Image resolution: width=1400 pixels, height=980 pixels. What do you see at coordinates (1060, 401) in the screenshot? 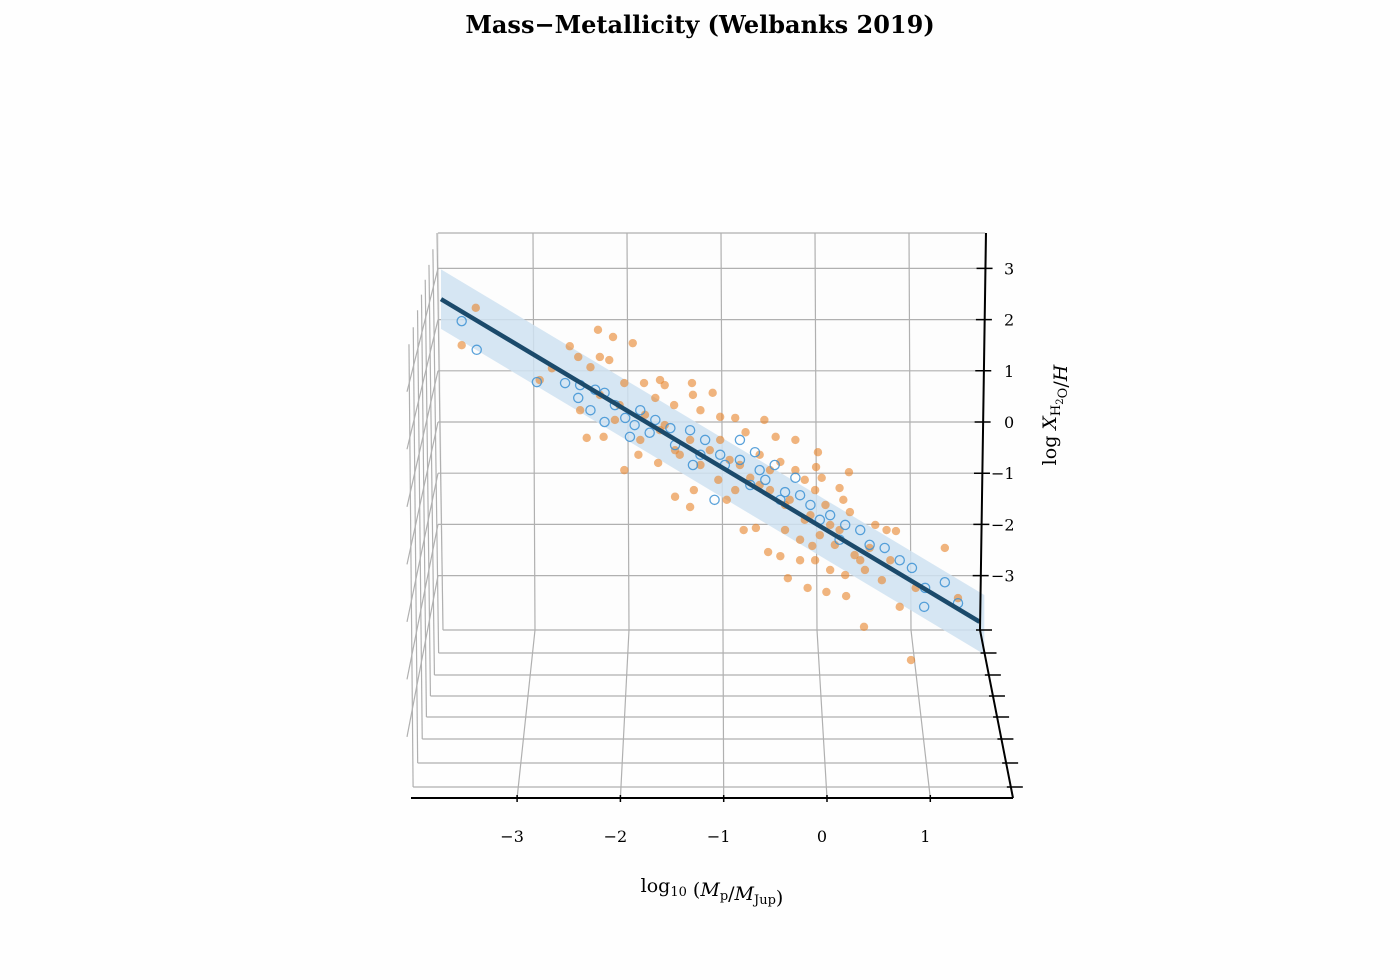
I see `label-part: 2` at bounding box center [1060, 401].